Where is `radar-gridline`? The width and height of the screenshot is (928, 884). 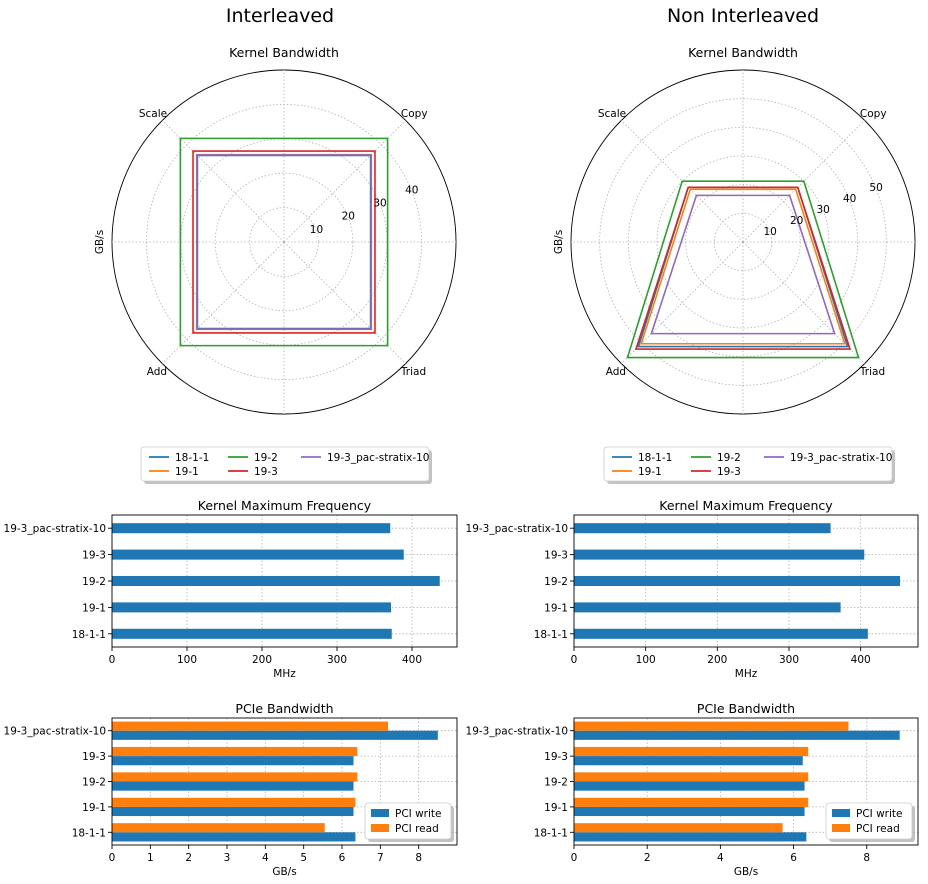 radar-gridline is located at coordinates (743, 242).